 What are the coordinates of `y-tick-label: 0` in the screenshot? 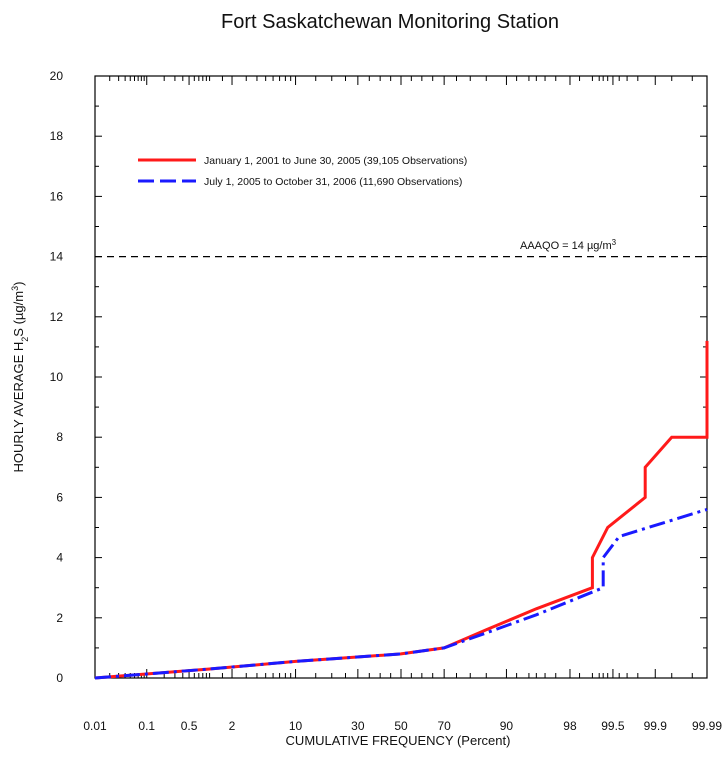 It's located at (59, 678).